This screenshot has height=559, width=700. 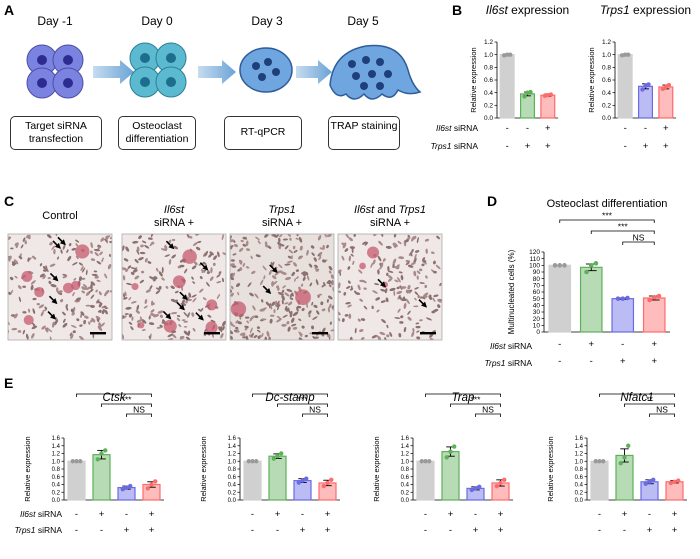 I want to click on day-label-1: Day -1, so click(x=55, y=21).